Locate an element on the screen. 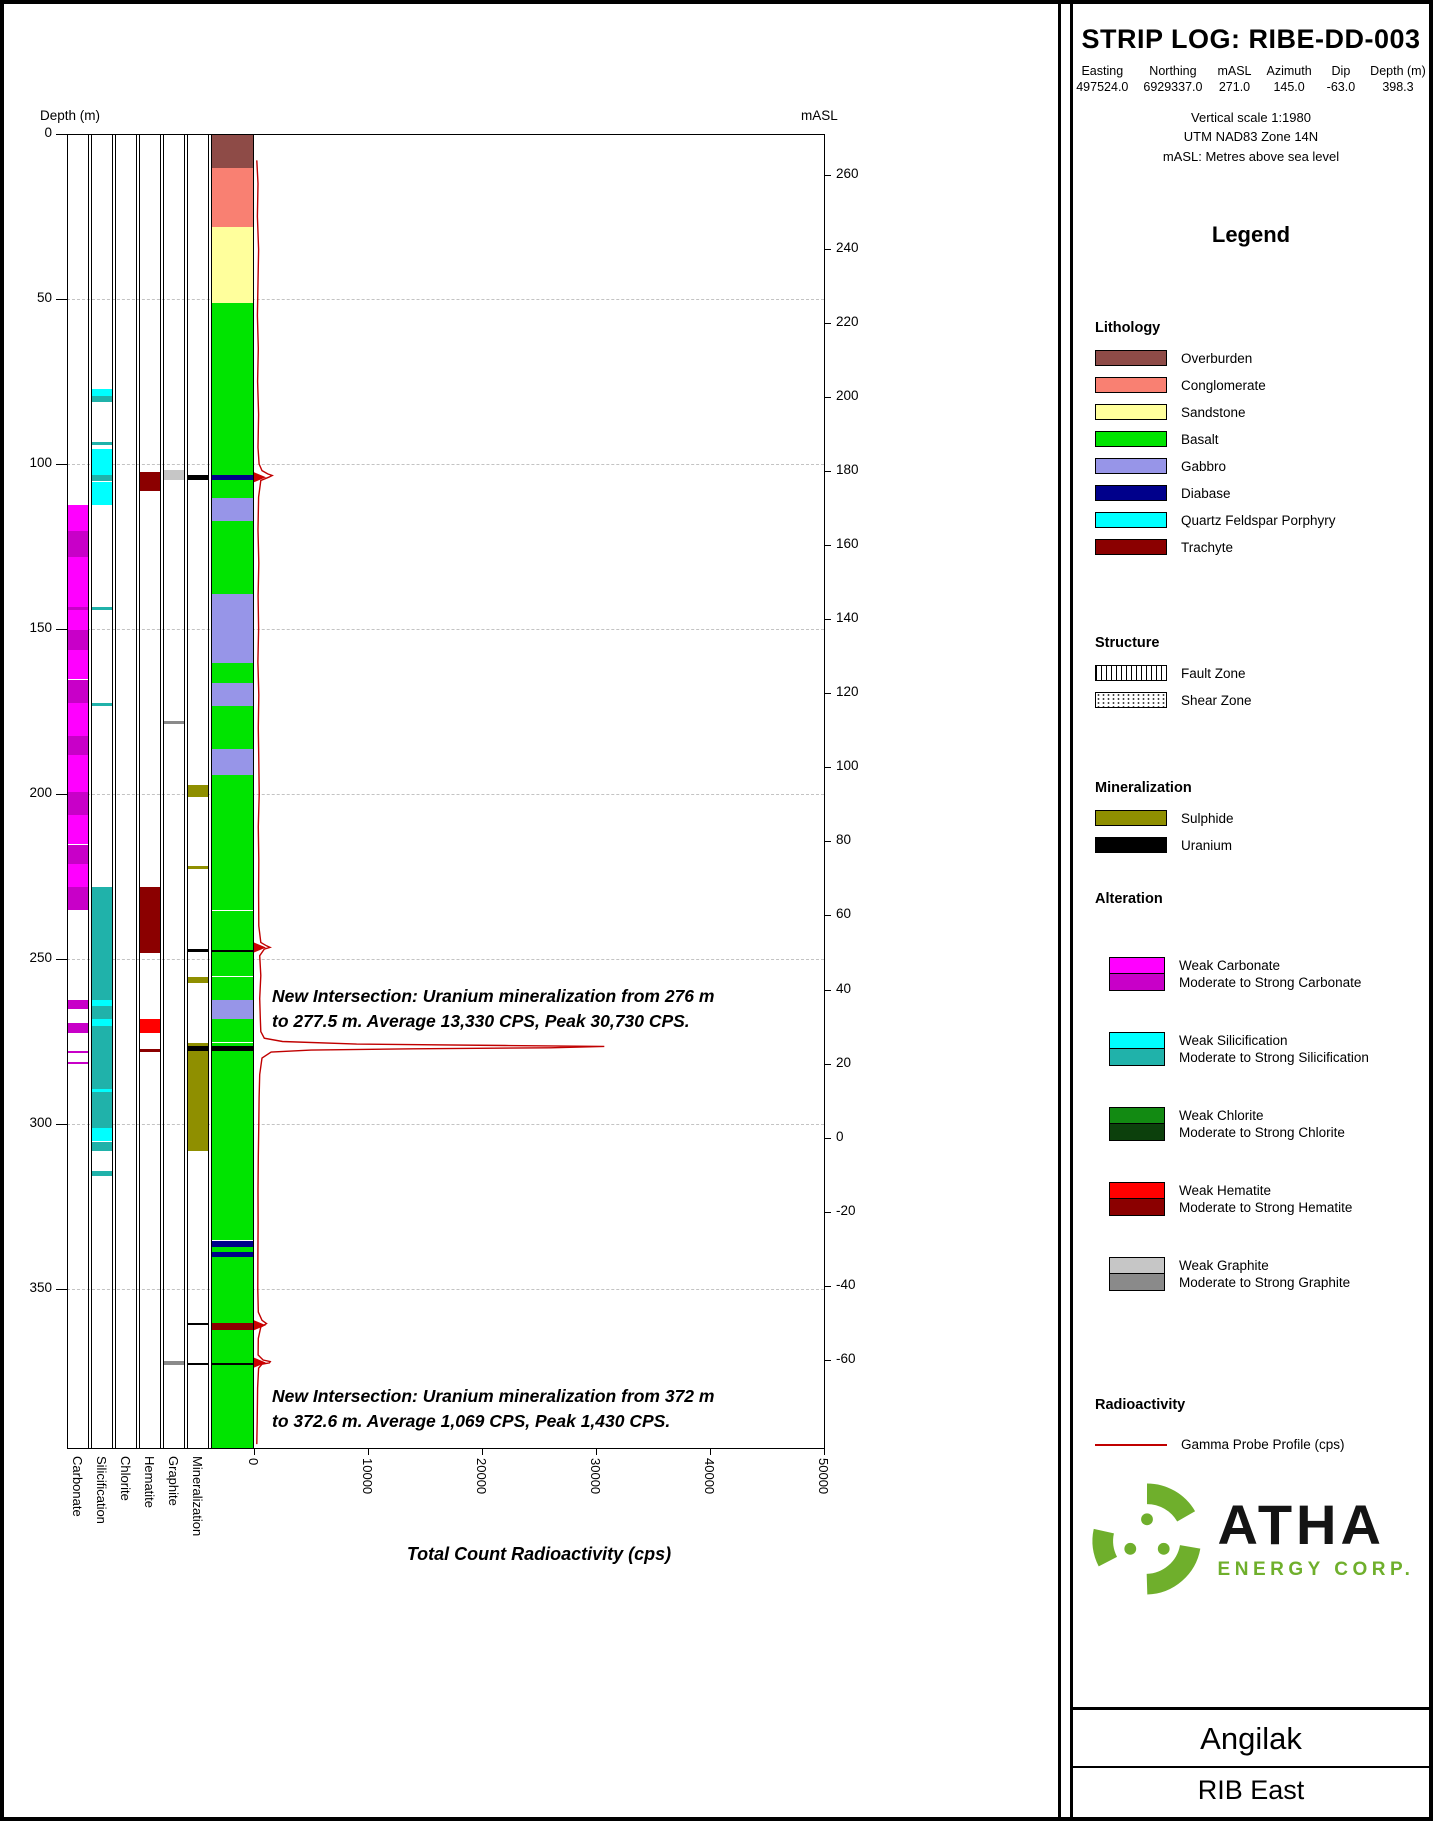 This screenshot has height=1821, width=1433. project-name: Angilak is located at coordinates (1251, 1738).